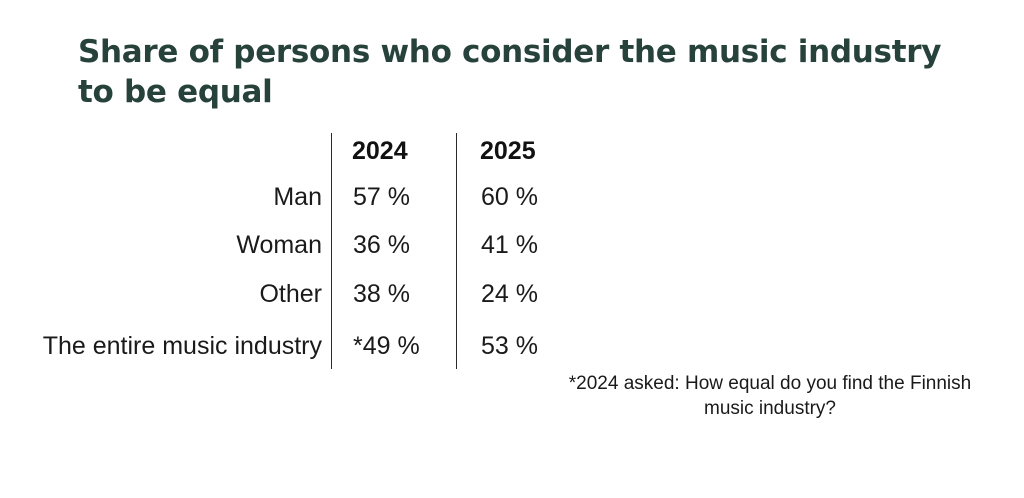 This screenshot has height=498, width=1024. Describe the element at coordinates (509, 294) in the screenshot. I see `cell-other-2025: 24 %` at that location.